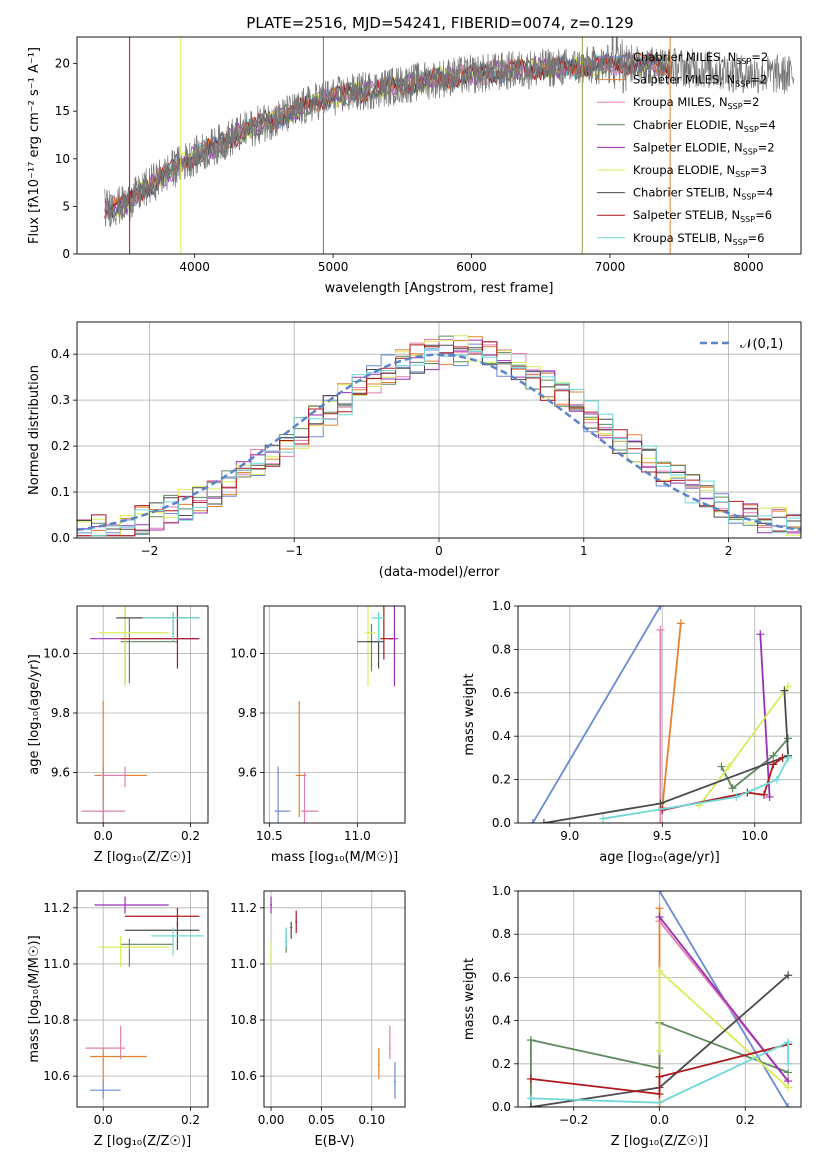 This screenshot has width=819, height=1170. What do you see at coordinates (471, 267) in the screenshot?
I see `x-tick-label: 6000` at bounding box center [471, 267].